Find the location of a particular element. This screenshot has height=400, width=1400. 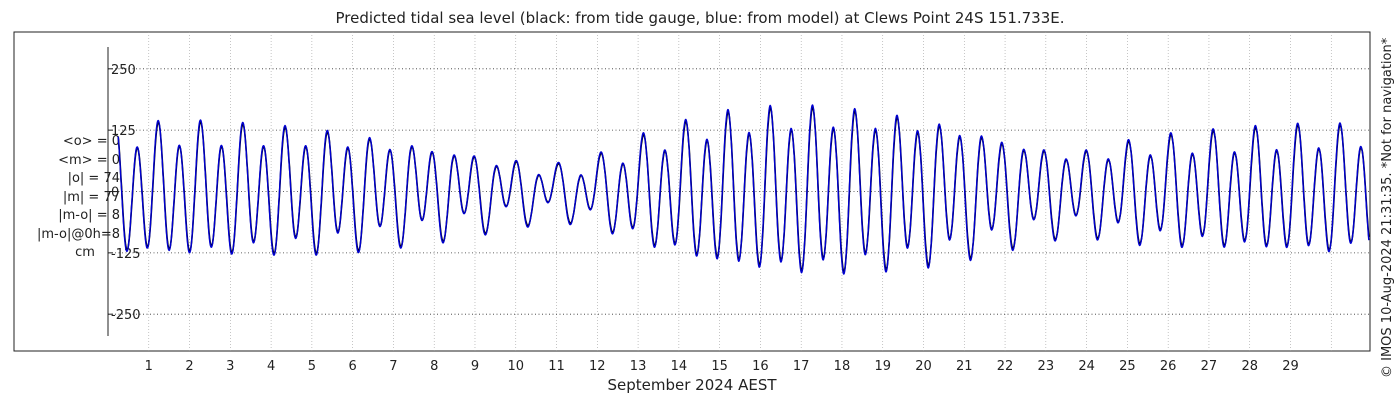

x-tick-label: 13 is located at coordinates (638, 366).